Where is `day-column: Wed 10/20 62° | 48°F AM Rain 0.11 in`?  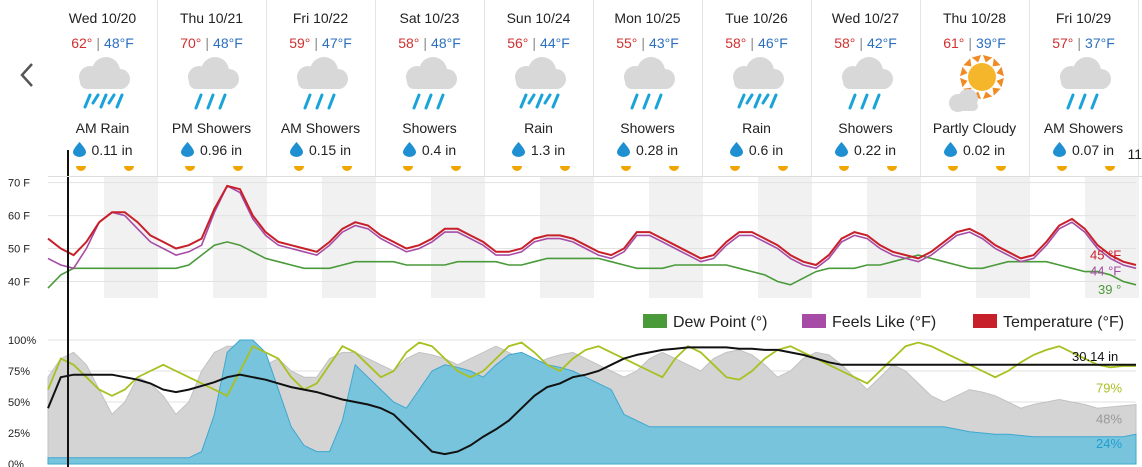
day-column: Wed 10/20 62° | 48°F AM Rain 0.11 in is located at coordinates (103, 88).